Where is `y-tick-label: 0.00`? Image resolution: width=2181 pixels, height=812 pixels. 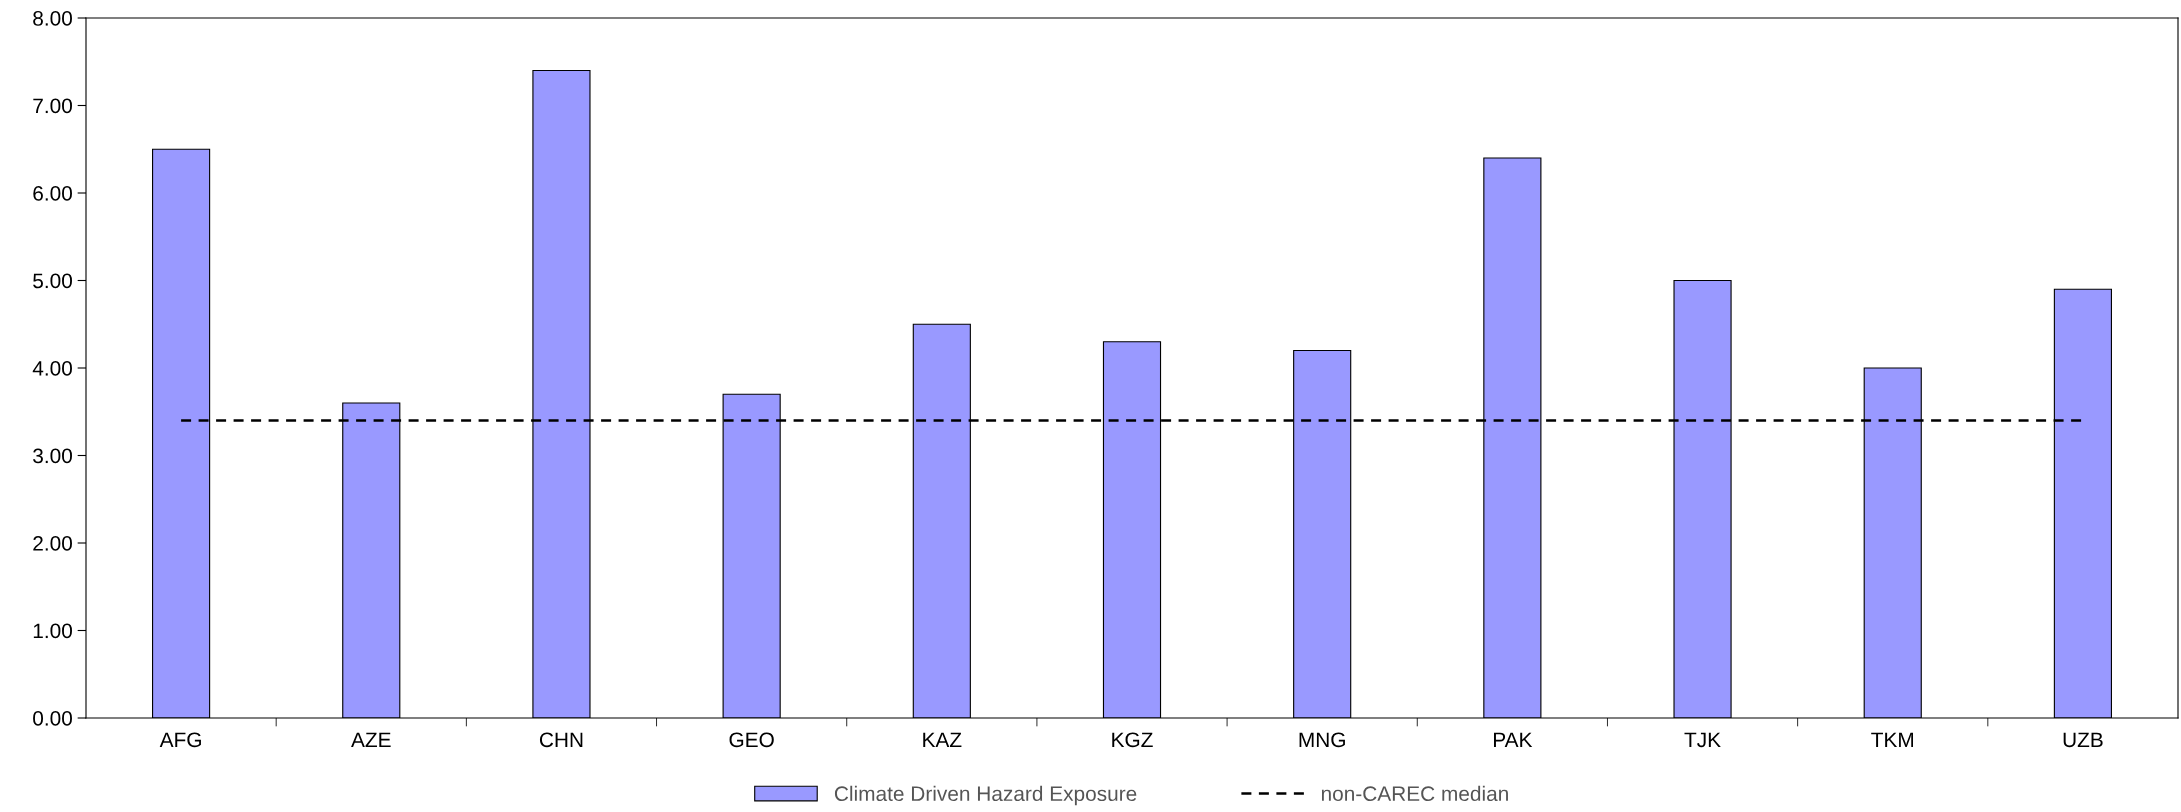
y-tick-label: 0.00 is located at coordinates (52, 718).